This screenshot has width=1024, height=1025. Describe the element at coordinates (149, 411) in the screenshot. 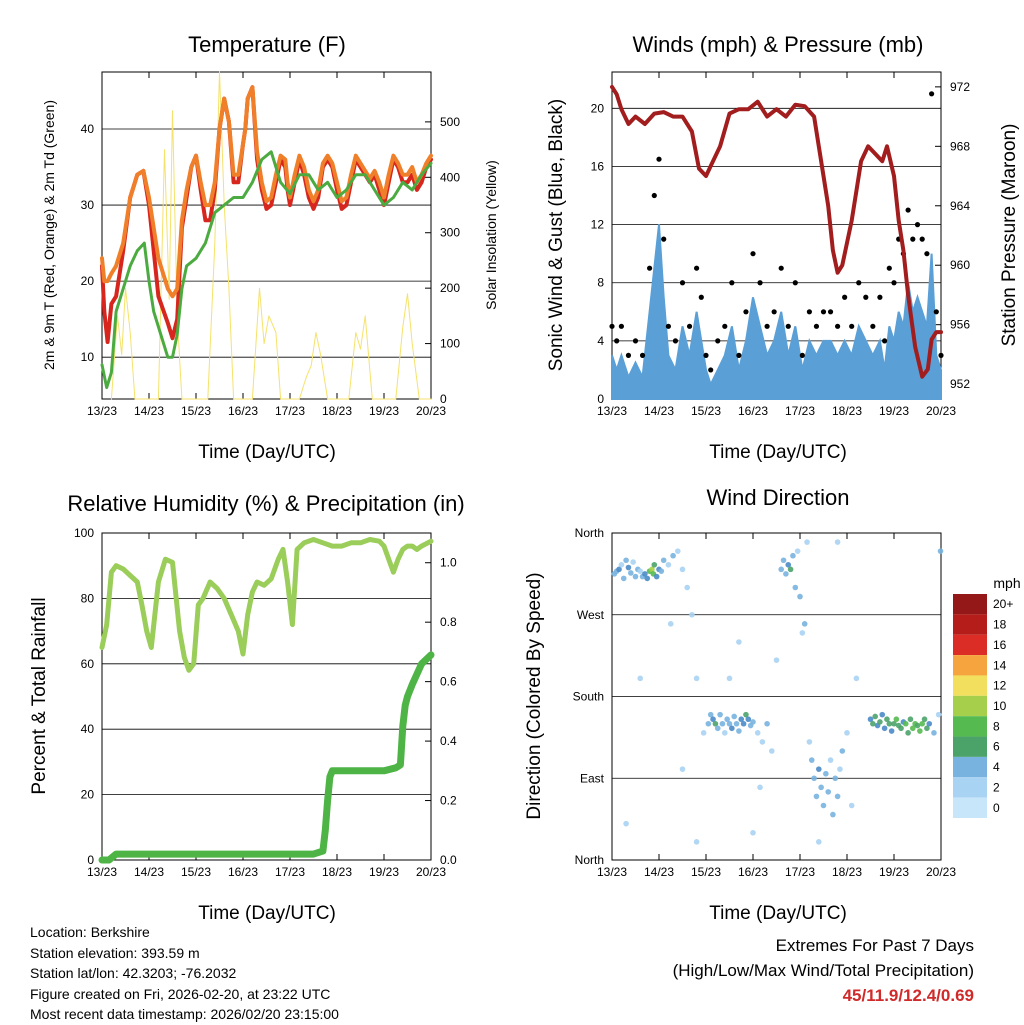

I see `temperature-xtick-label: 14/23` at that location.